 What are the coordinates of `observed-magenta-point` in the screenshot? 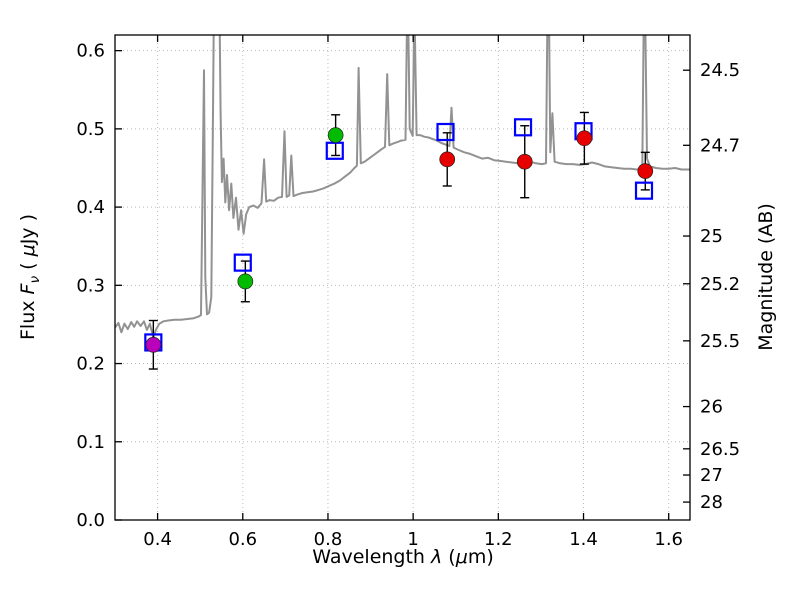 It's located at (153, 344).